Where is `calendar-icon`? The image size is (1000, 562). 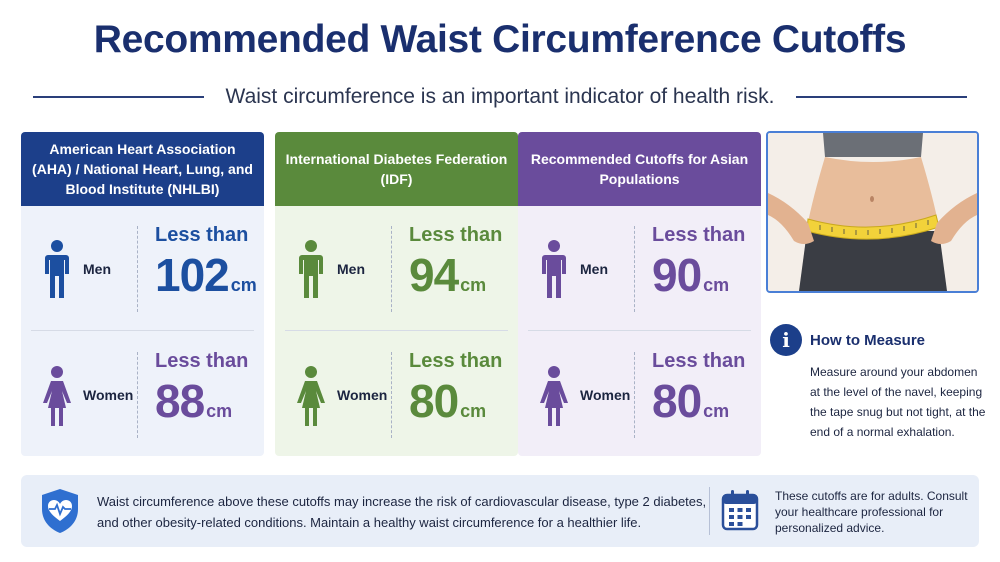
calendar-icon is located at coordinates (740, 510).